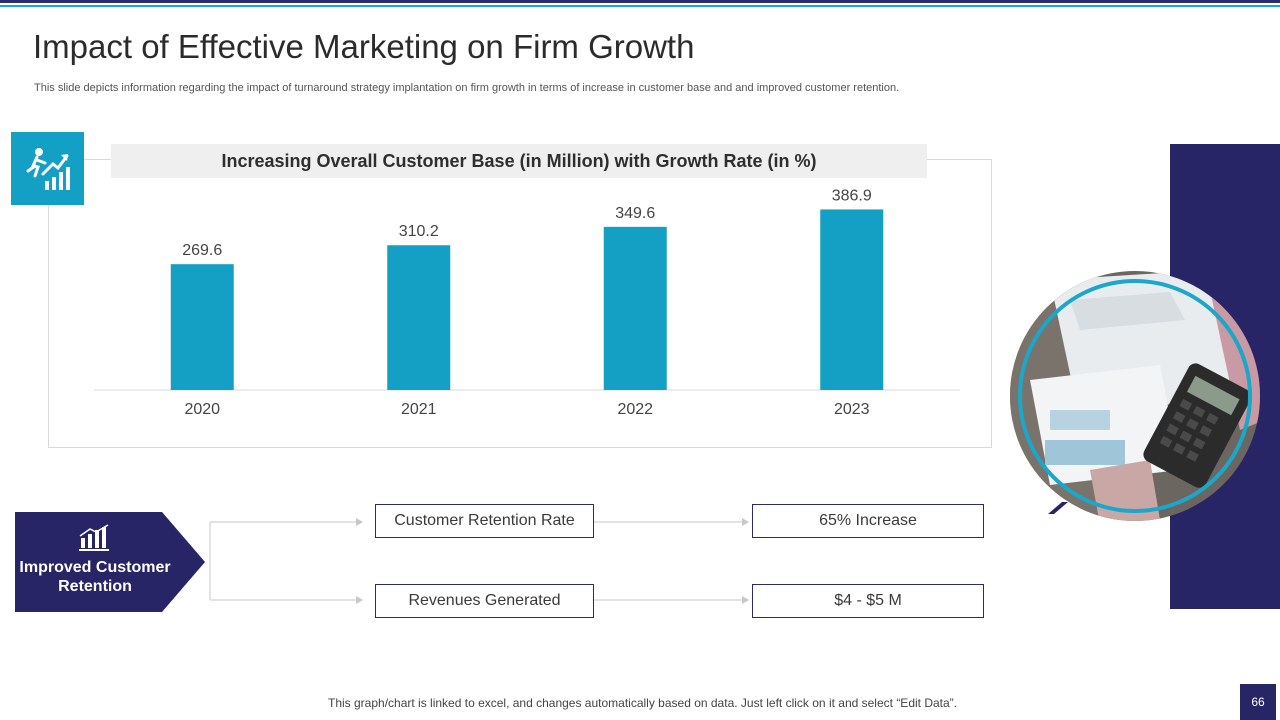  I want to click on bar-2023, so click(852, 299).